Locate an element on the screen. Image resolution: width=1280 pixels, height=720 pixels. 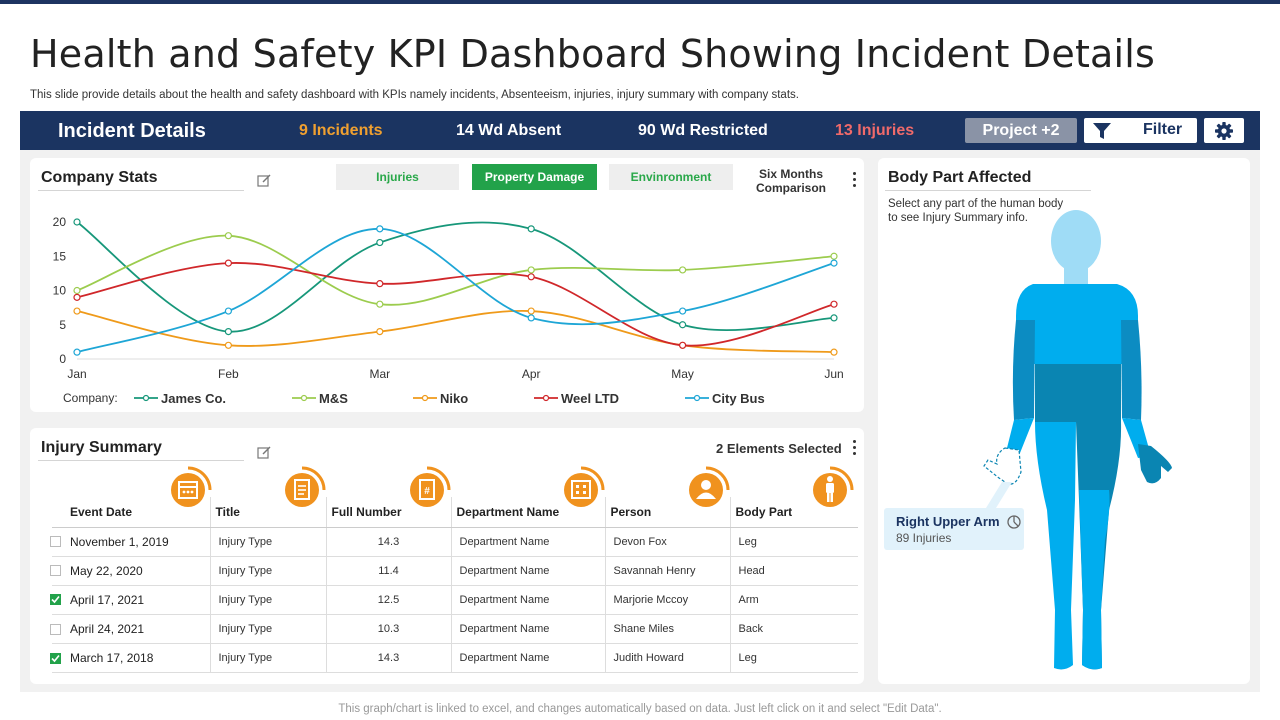
cell-person-text: Judith Howard is located at coordinates (648, 657).